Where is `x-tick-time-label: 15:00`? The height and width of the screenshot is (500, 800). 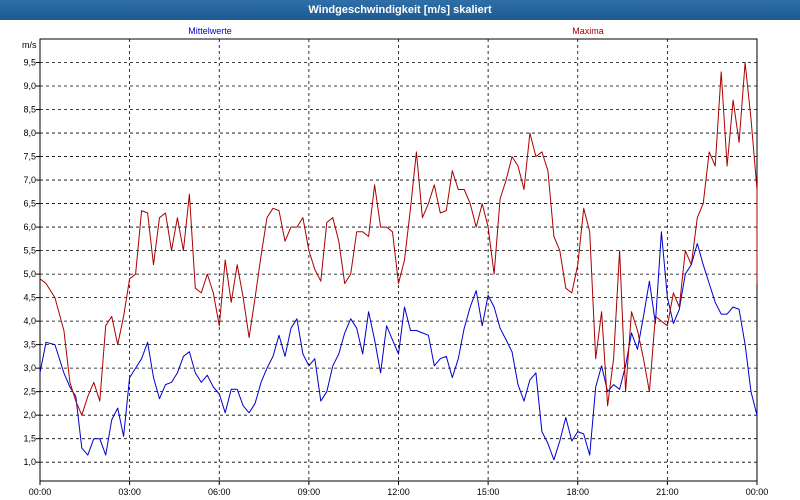 x-tick-time-label: 15:00 is located at coordinates (488, 492).